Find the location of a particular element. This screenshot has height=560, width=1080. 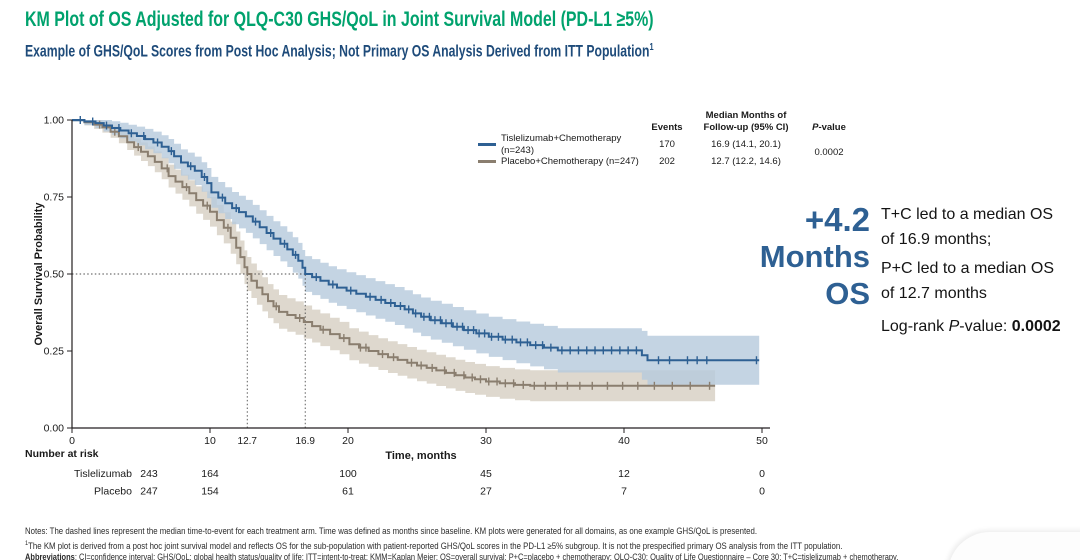

placebo-line-swatch-icon is located at coordinates (487, 161).